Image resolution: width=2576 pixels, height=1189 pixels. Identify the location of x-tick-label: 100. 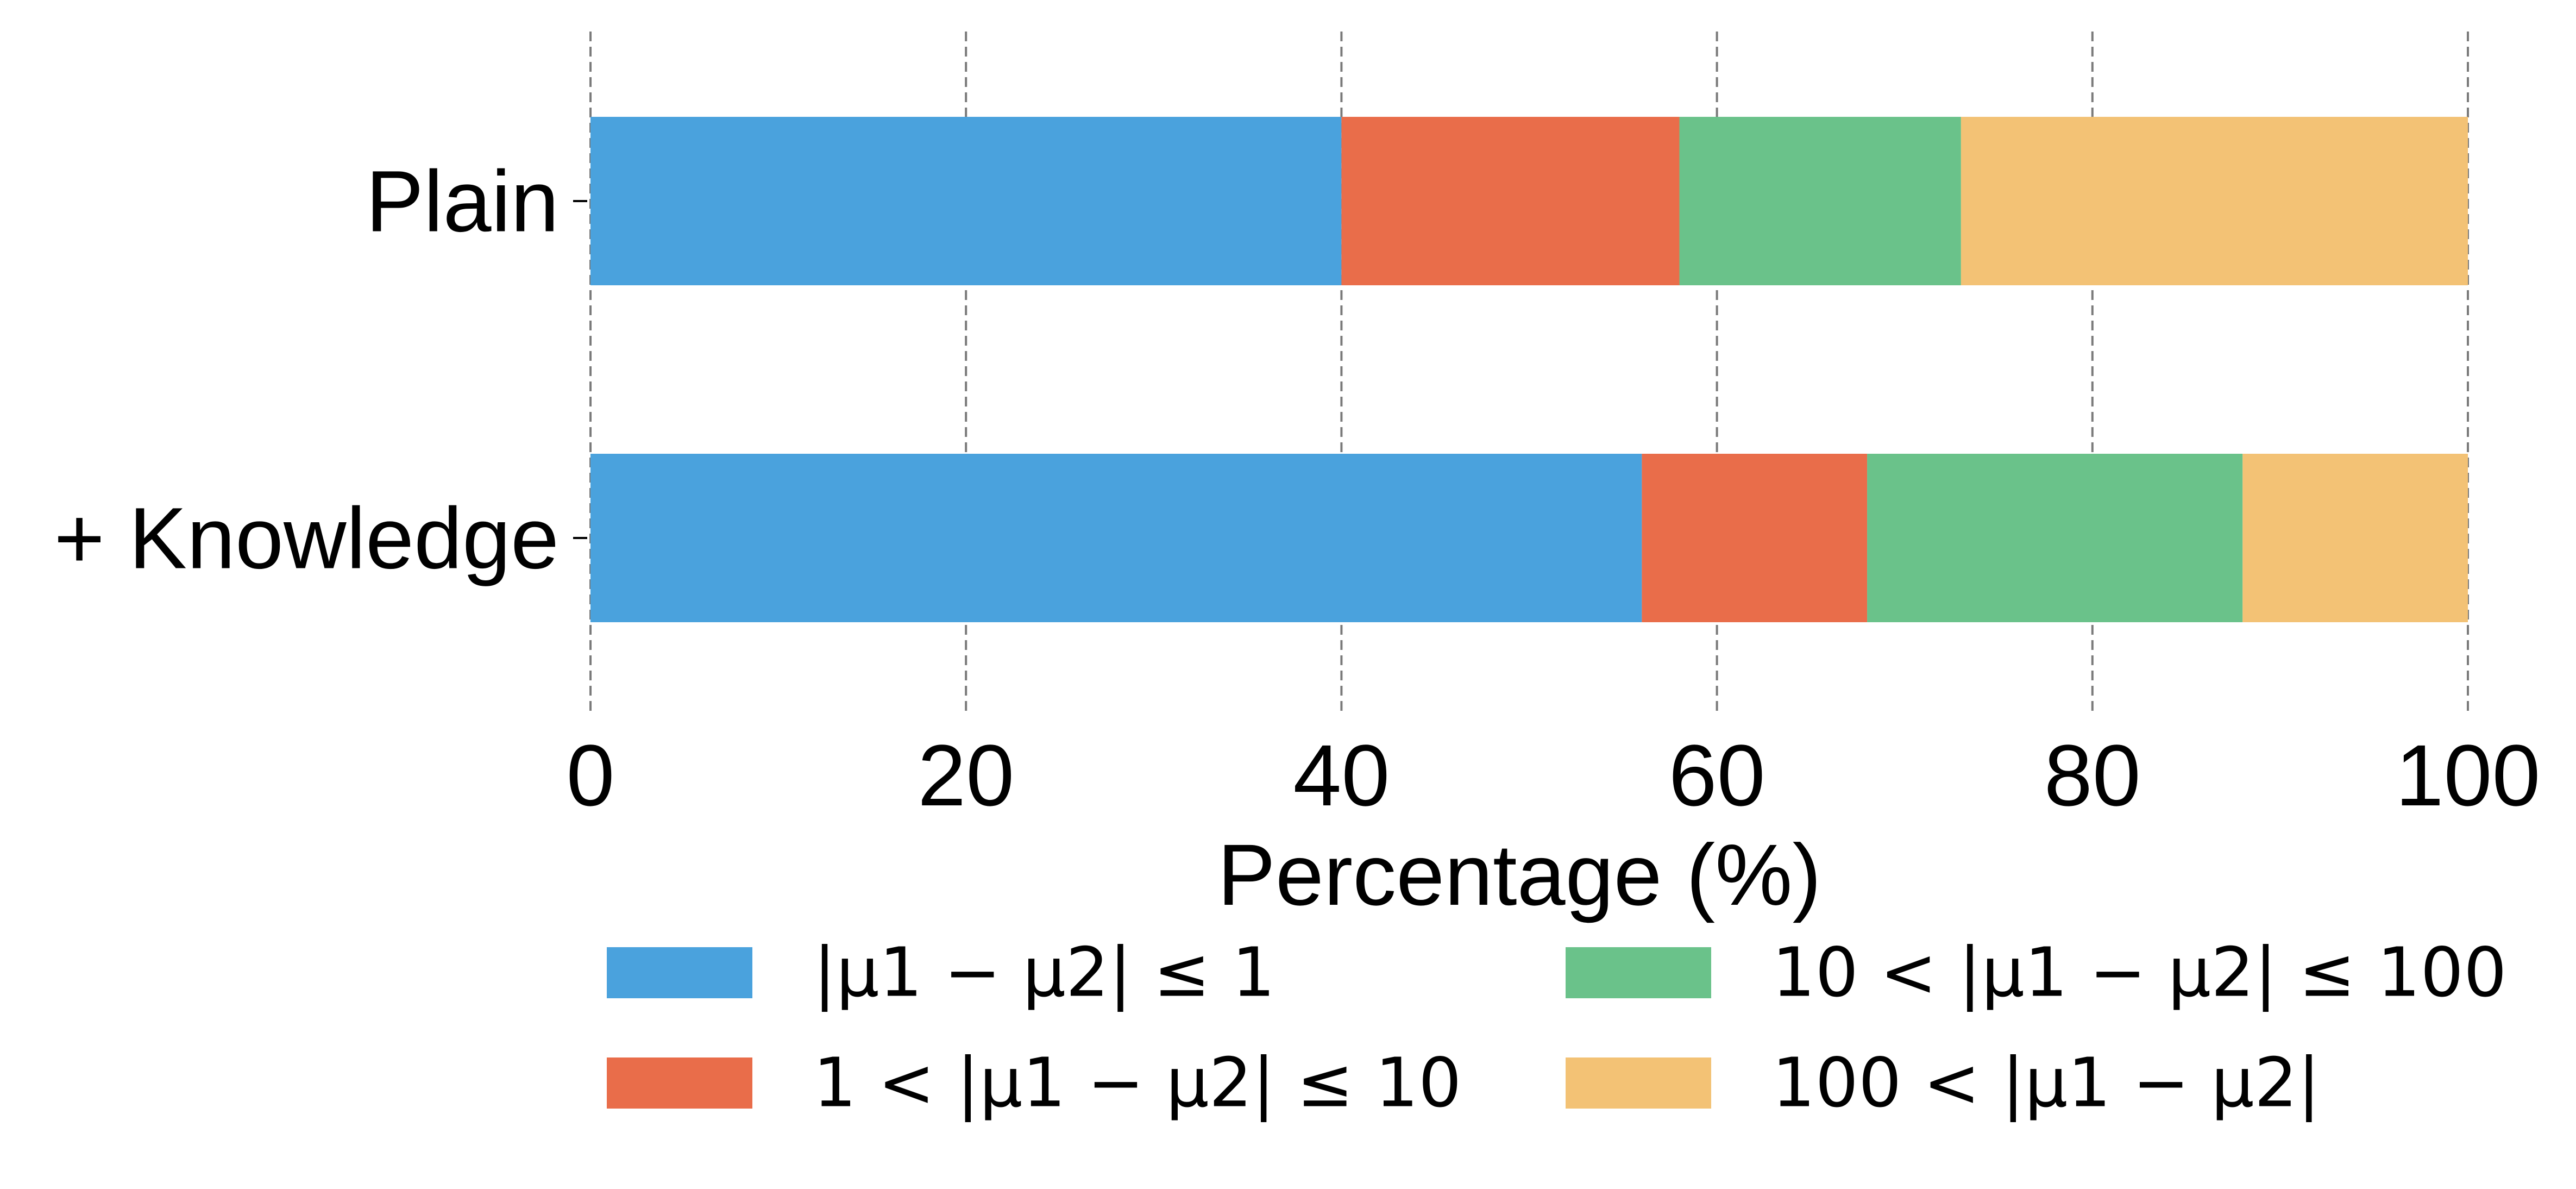
(2468, 776).